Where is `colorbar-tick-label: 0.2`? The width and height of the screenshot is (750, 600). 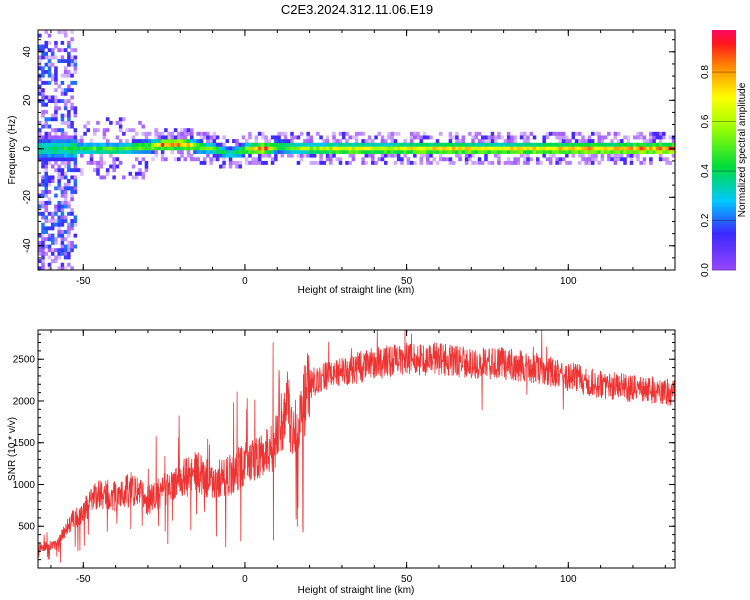
colorbar-tick-label: 0.2 is located at coordinates (705, 220).